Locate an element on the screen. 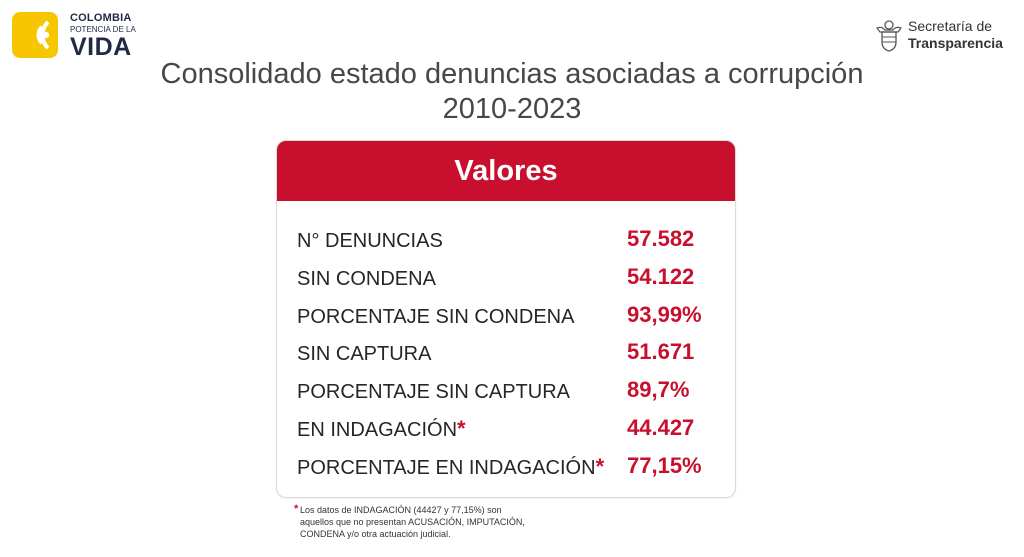  row-value: 51.671 is located at coordinates (661, 352).